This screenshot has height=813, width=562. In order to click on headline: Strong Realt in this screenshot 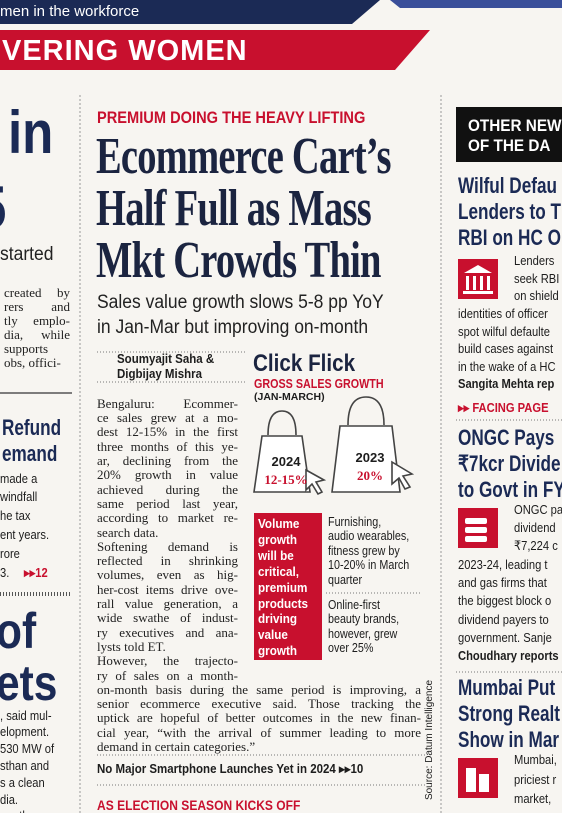, I will do `click(509, 713)`.